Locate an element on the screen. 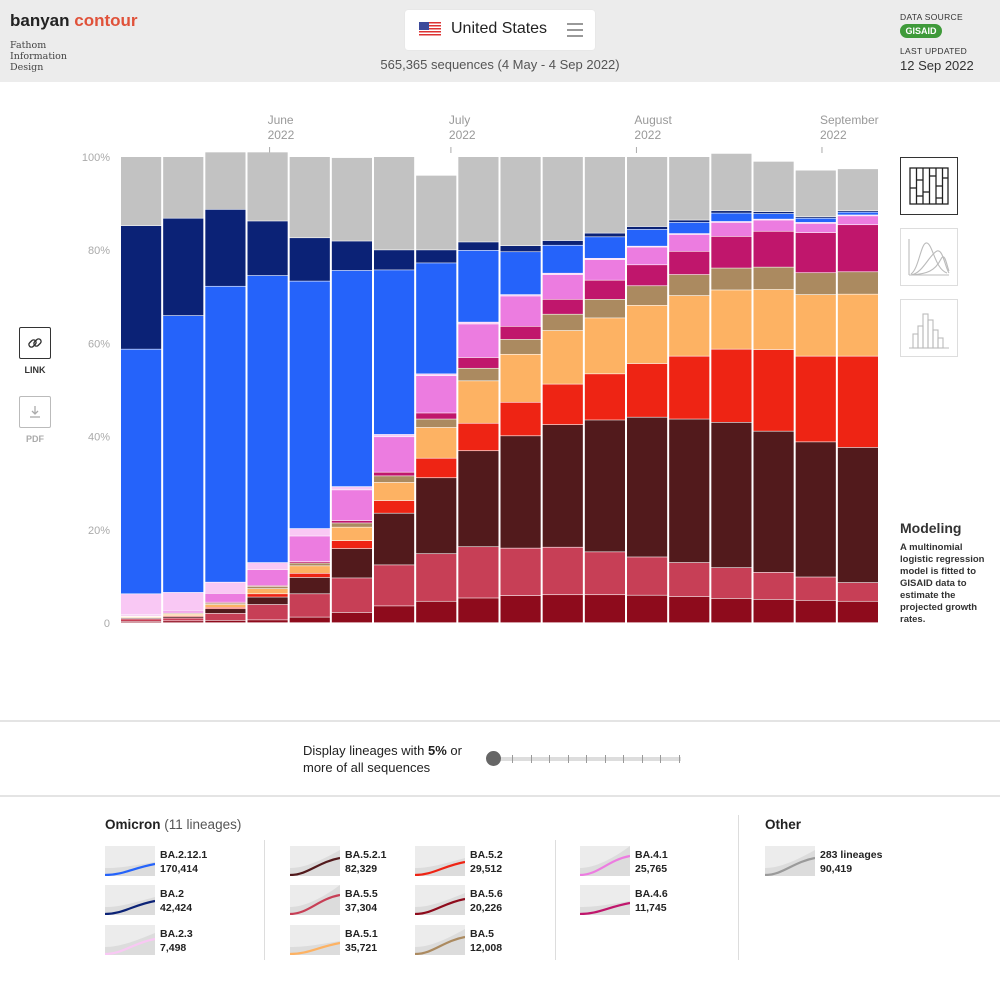 The height and width of the screenshot is (1000, 1000). lineage-item: 283 lineages 90,419 is located at coordinates (840, 863).